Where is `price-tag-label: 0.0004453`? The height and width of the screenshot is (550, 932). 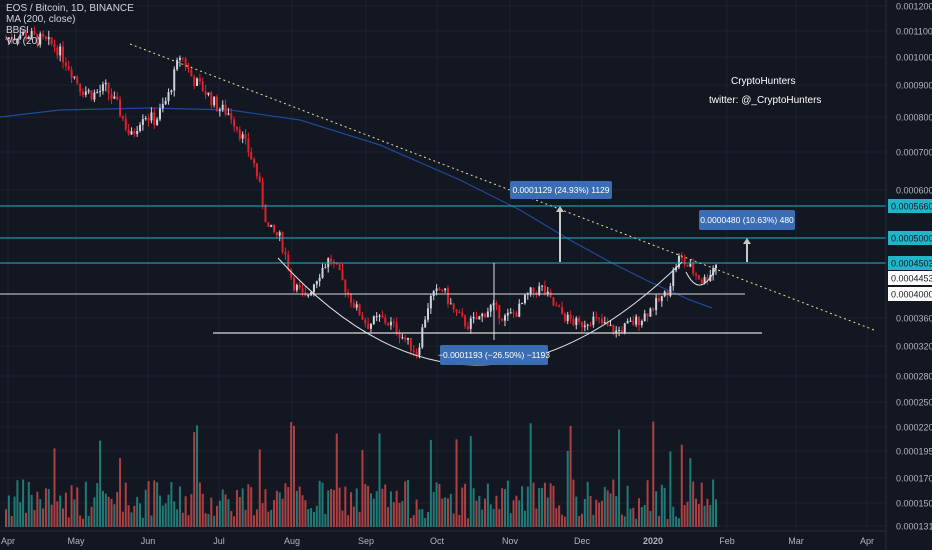 price-tag-label: 0.0004453 is located at coordinates (911, 279).